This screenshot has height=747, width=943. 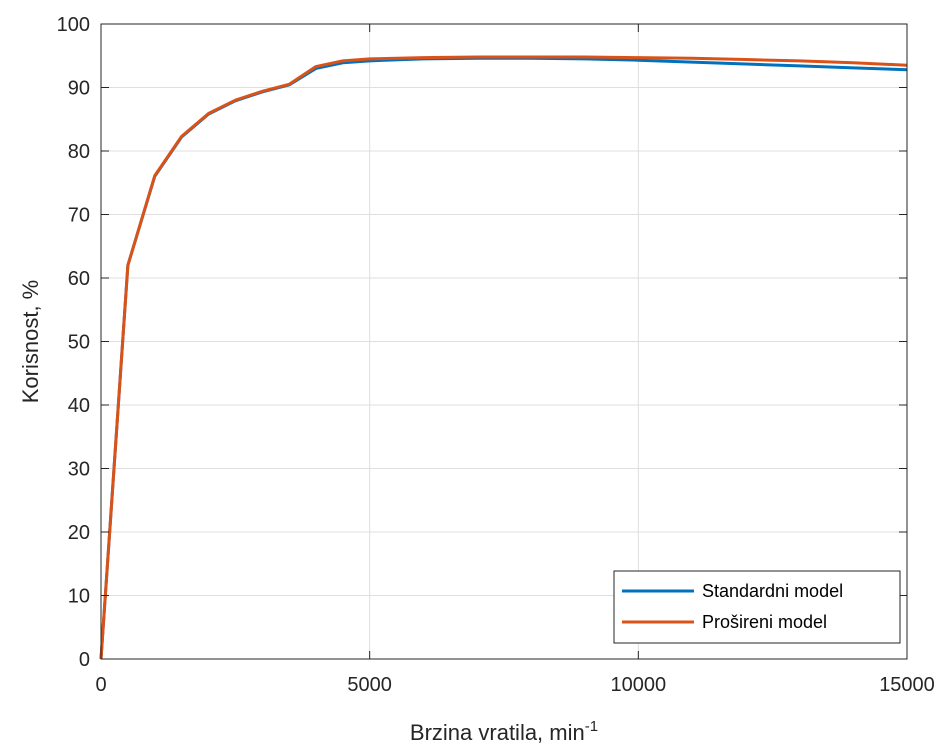 I want to click on x-tick-label: 15000, so click(x=907, y=685).